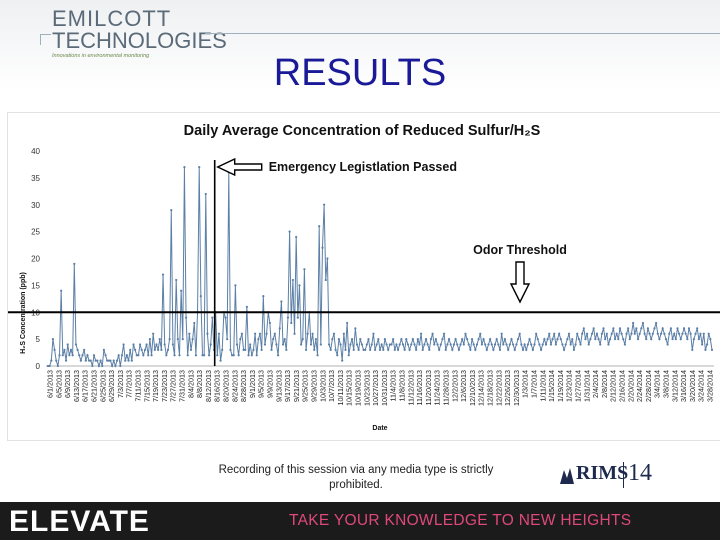 This screenshot has height=540, width=720. Describe the element at coordinates (692, 386) in the screenshot. I see `x-tick-label: 3/20/2014` at that location.